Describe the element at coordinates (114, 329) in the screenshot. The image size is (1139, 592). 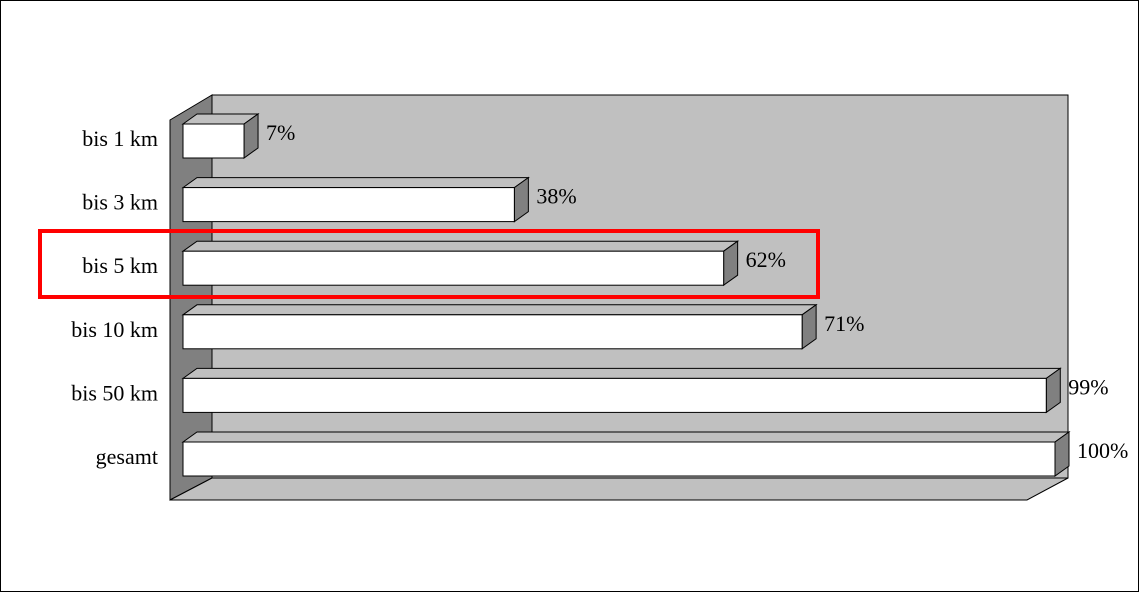
I see `category-label: bis 10 km` at that location.